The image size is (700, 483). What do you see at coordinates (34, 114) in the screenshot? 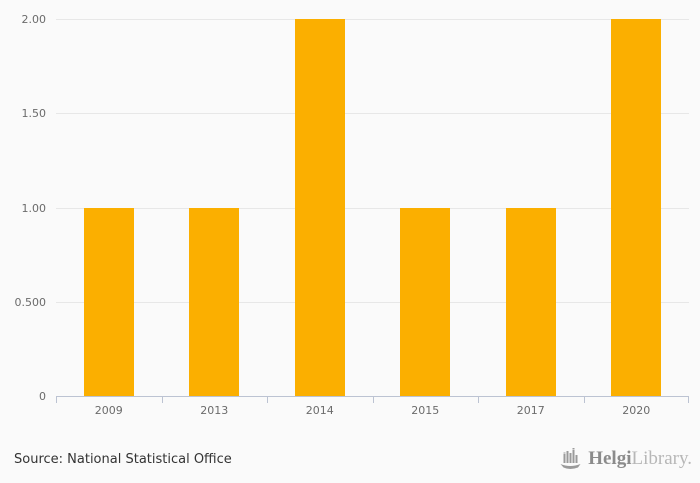
I see `y-tick-label-1.50: 1.50` at bounding box center [34, 114].